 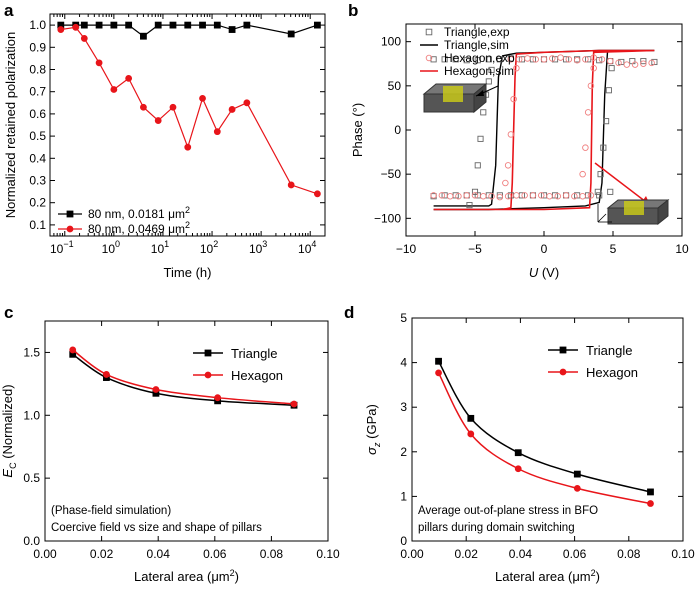 I want to click on panel-a-xlabel: Time (h), so click(x=188, y=272).